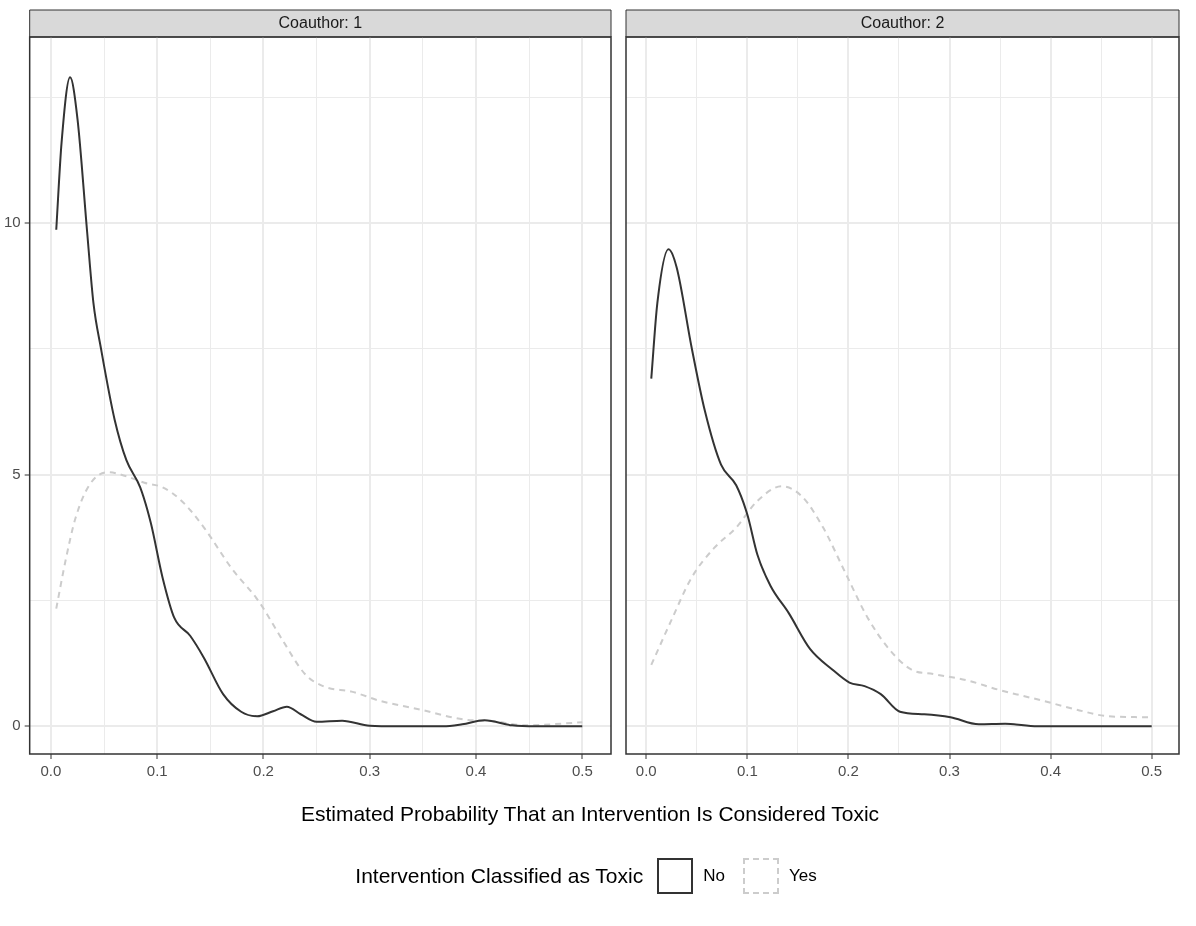 This screenshot has height=926, width=1196. What do you see at coordinates (802, 876) in the screenshot?
I see `legend-label: Yes` at bounding box center [802, 876].